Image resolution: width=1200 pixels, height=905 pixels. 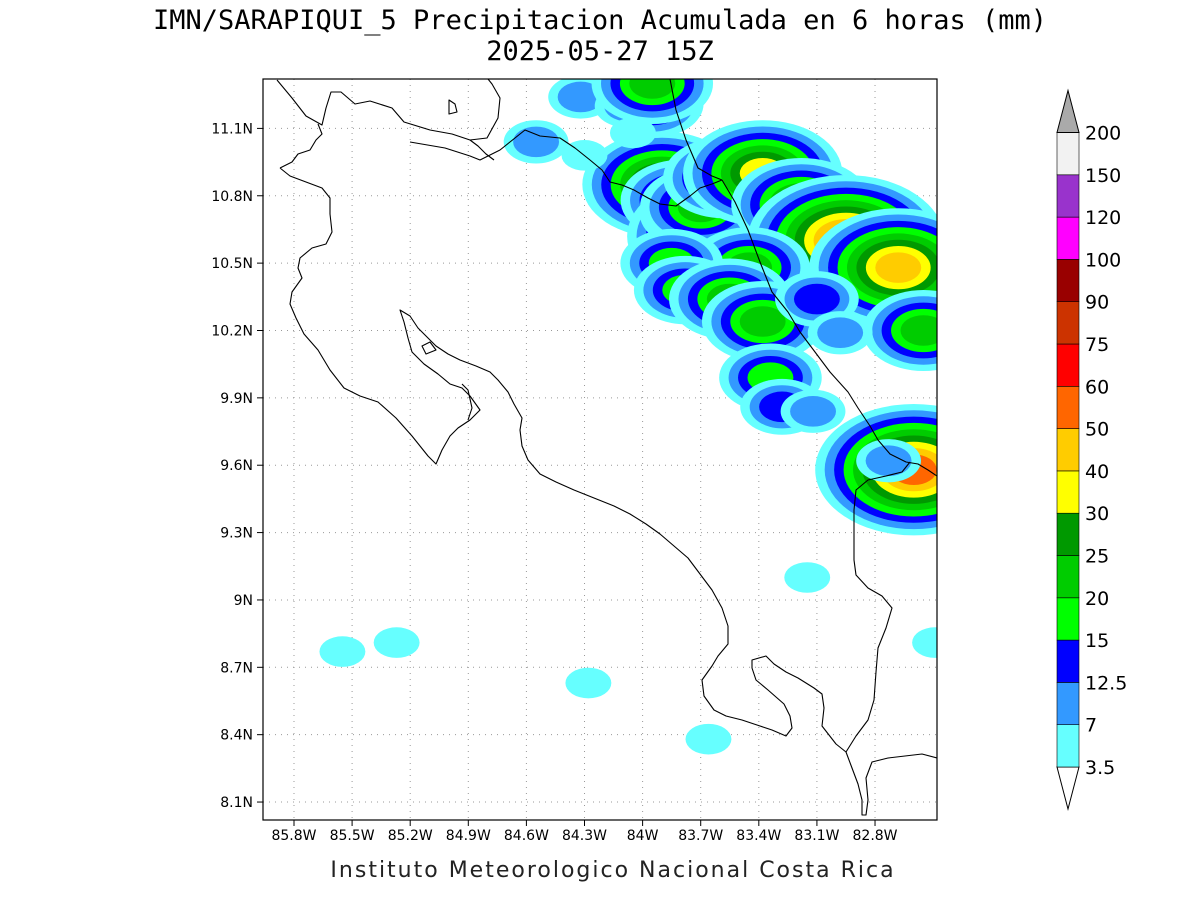 I want to click on lon-tick-label: 84.6W, so click(x=526, y=836).